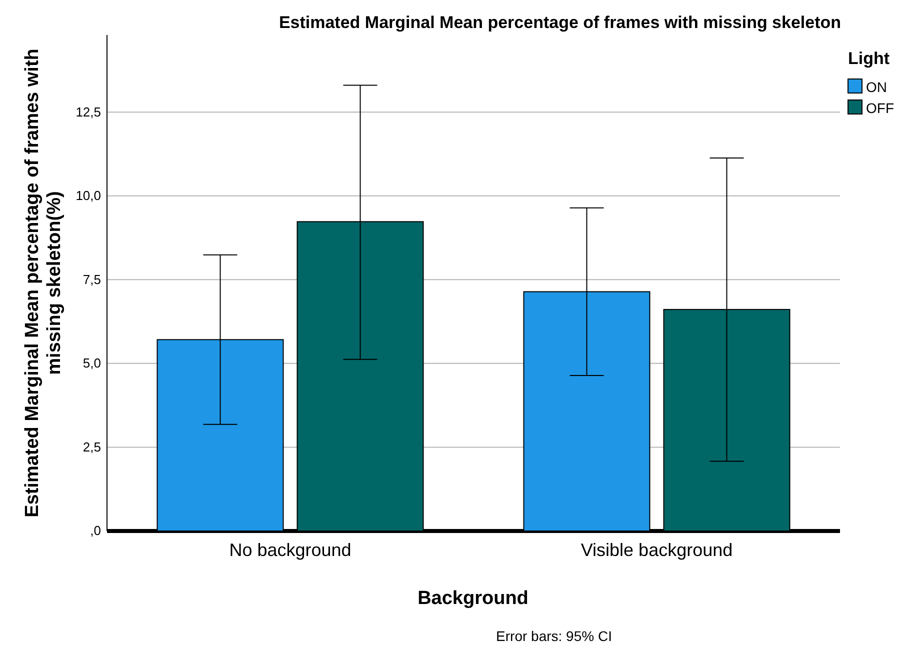 This screenshot has width=905, height=648. What do you see at coordinates (880, 108) in the screenshot?
I see `legend-label: OFF` at bounding box center [880, 108].